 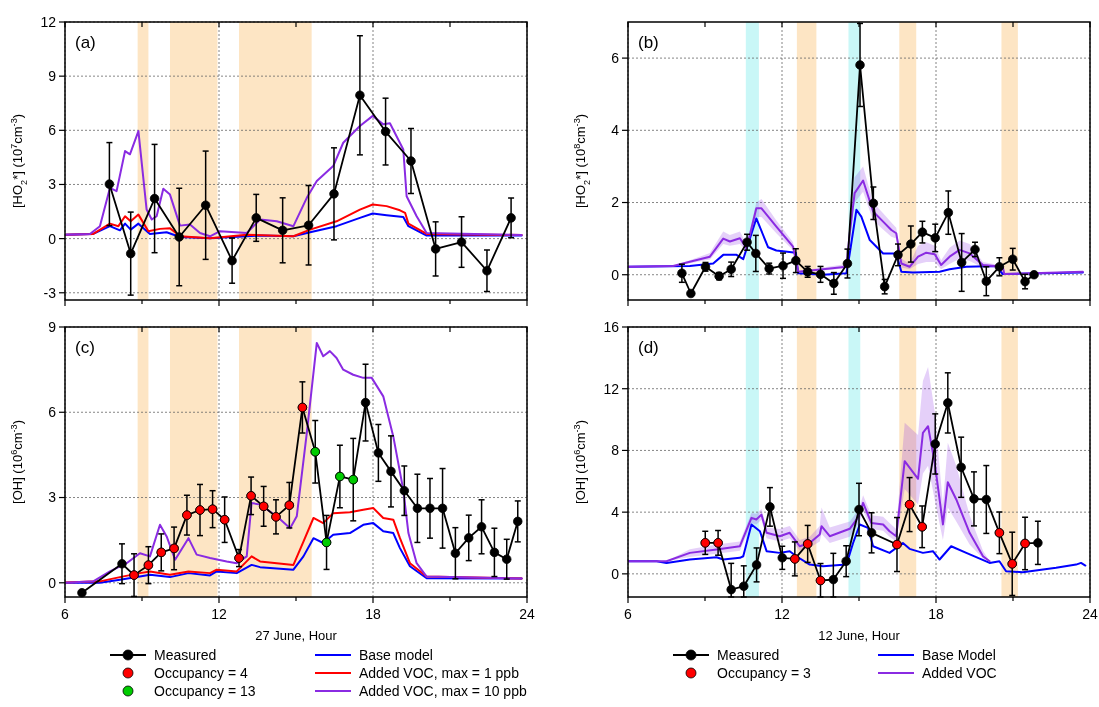 I want to click on y-tick-label: 2, so click(x=615, y=202).